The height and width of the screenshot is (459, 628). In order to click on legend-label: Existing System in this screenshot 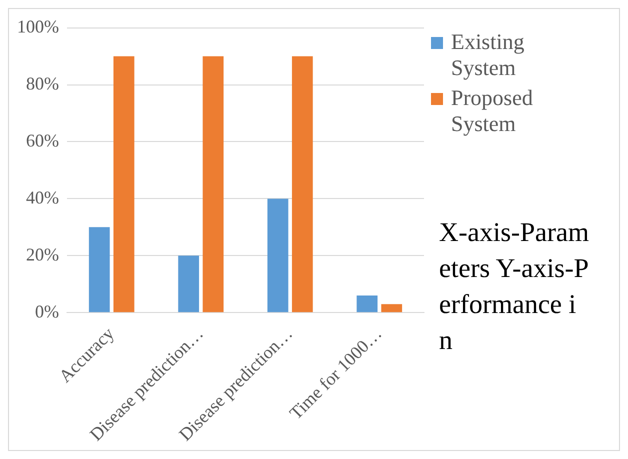, I will do `click(488, 55)`.